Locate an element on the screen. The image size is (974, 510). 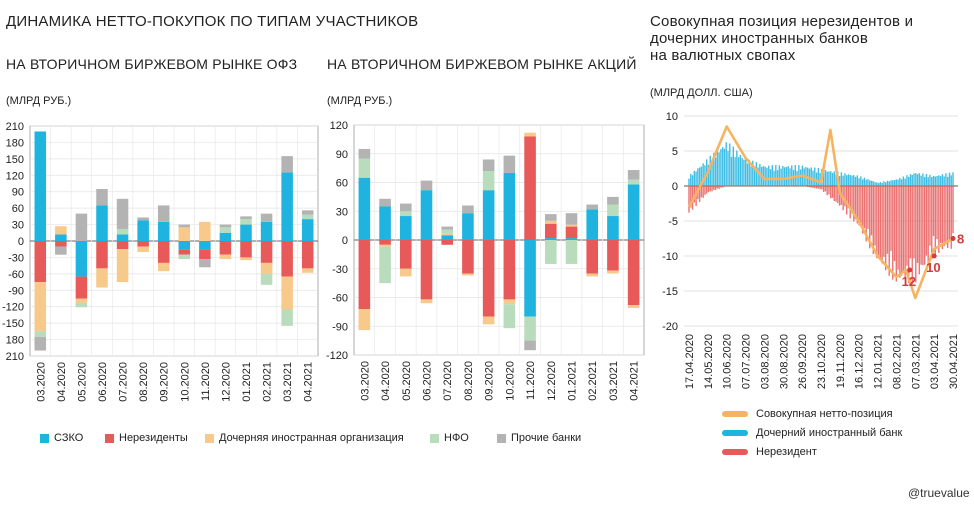
legend-label: Совокупная нетто-позиция is located at coordinates (824, 414).